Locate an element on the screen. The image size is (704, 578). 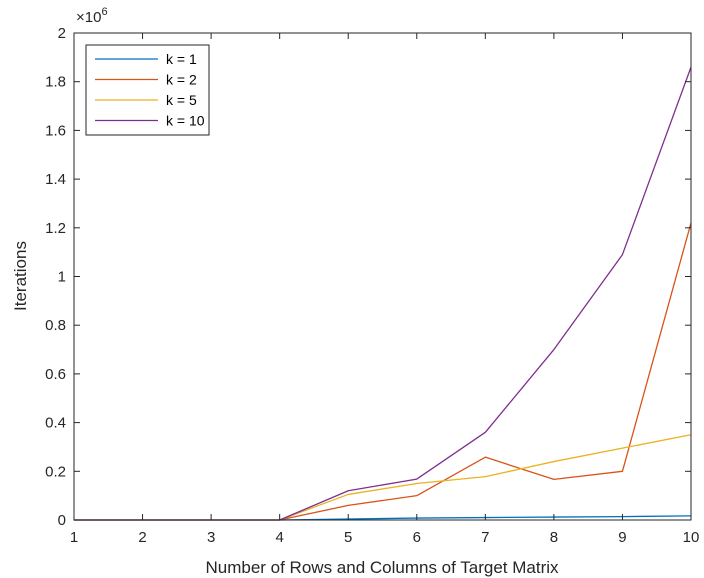
x-tick-label: 1 is located at coordinates (74, 537).